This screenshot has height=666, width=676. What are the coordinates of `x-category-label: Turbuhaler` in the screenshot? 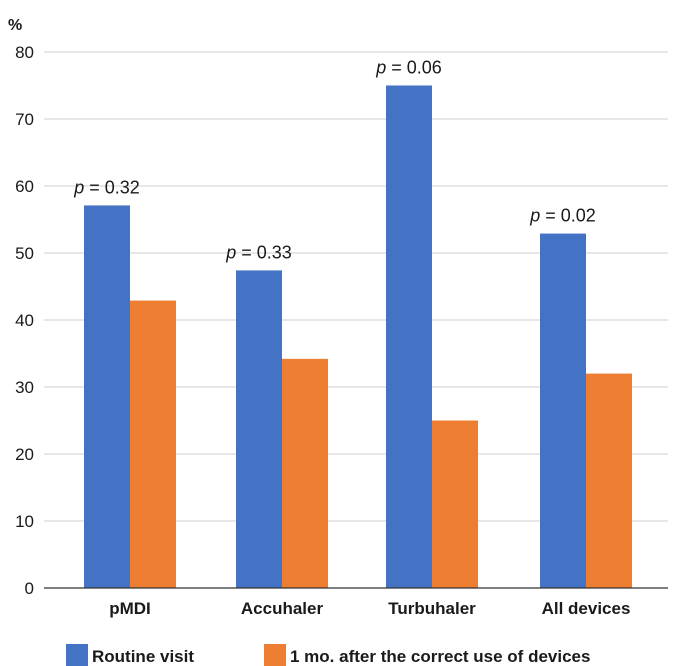 It's located at (432, 608).